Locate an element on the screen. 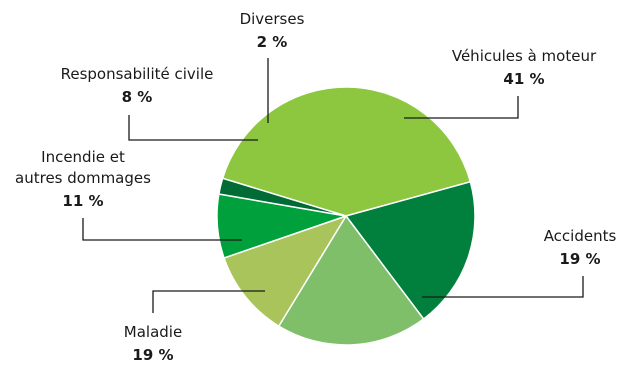  slice-label-incendie-line1: Incendie et is located at coordinates (83, 157).